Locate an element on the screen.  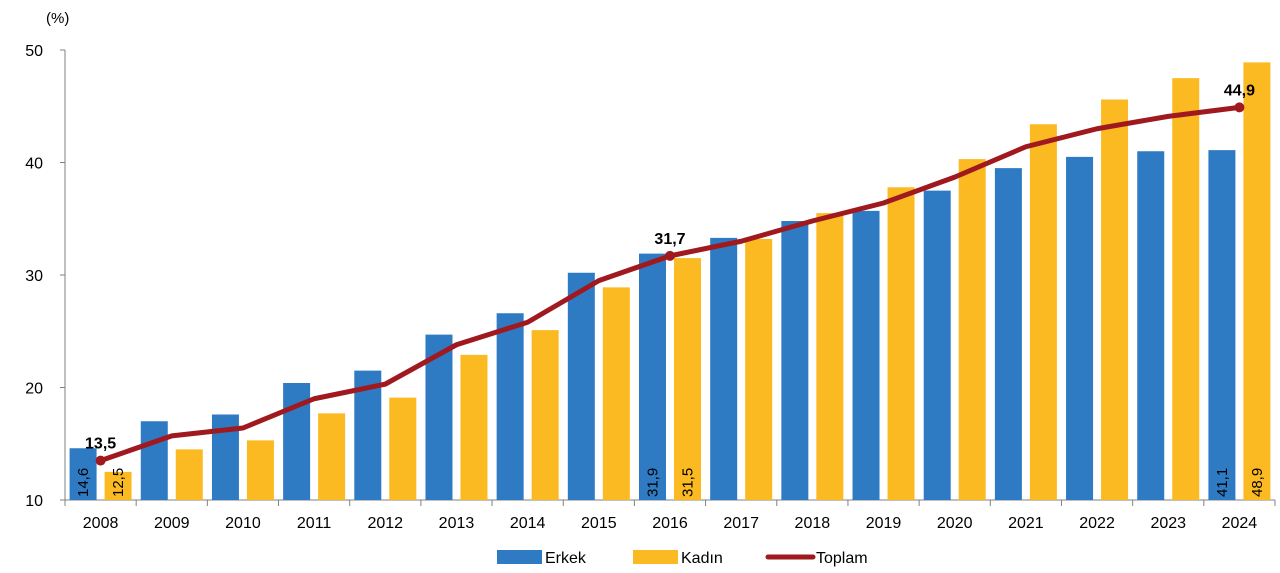
x-tick-label: 2017 is located at coordinates (741, 523).